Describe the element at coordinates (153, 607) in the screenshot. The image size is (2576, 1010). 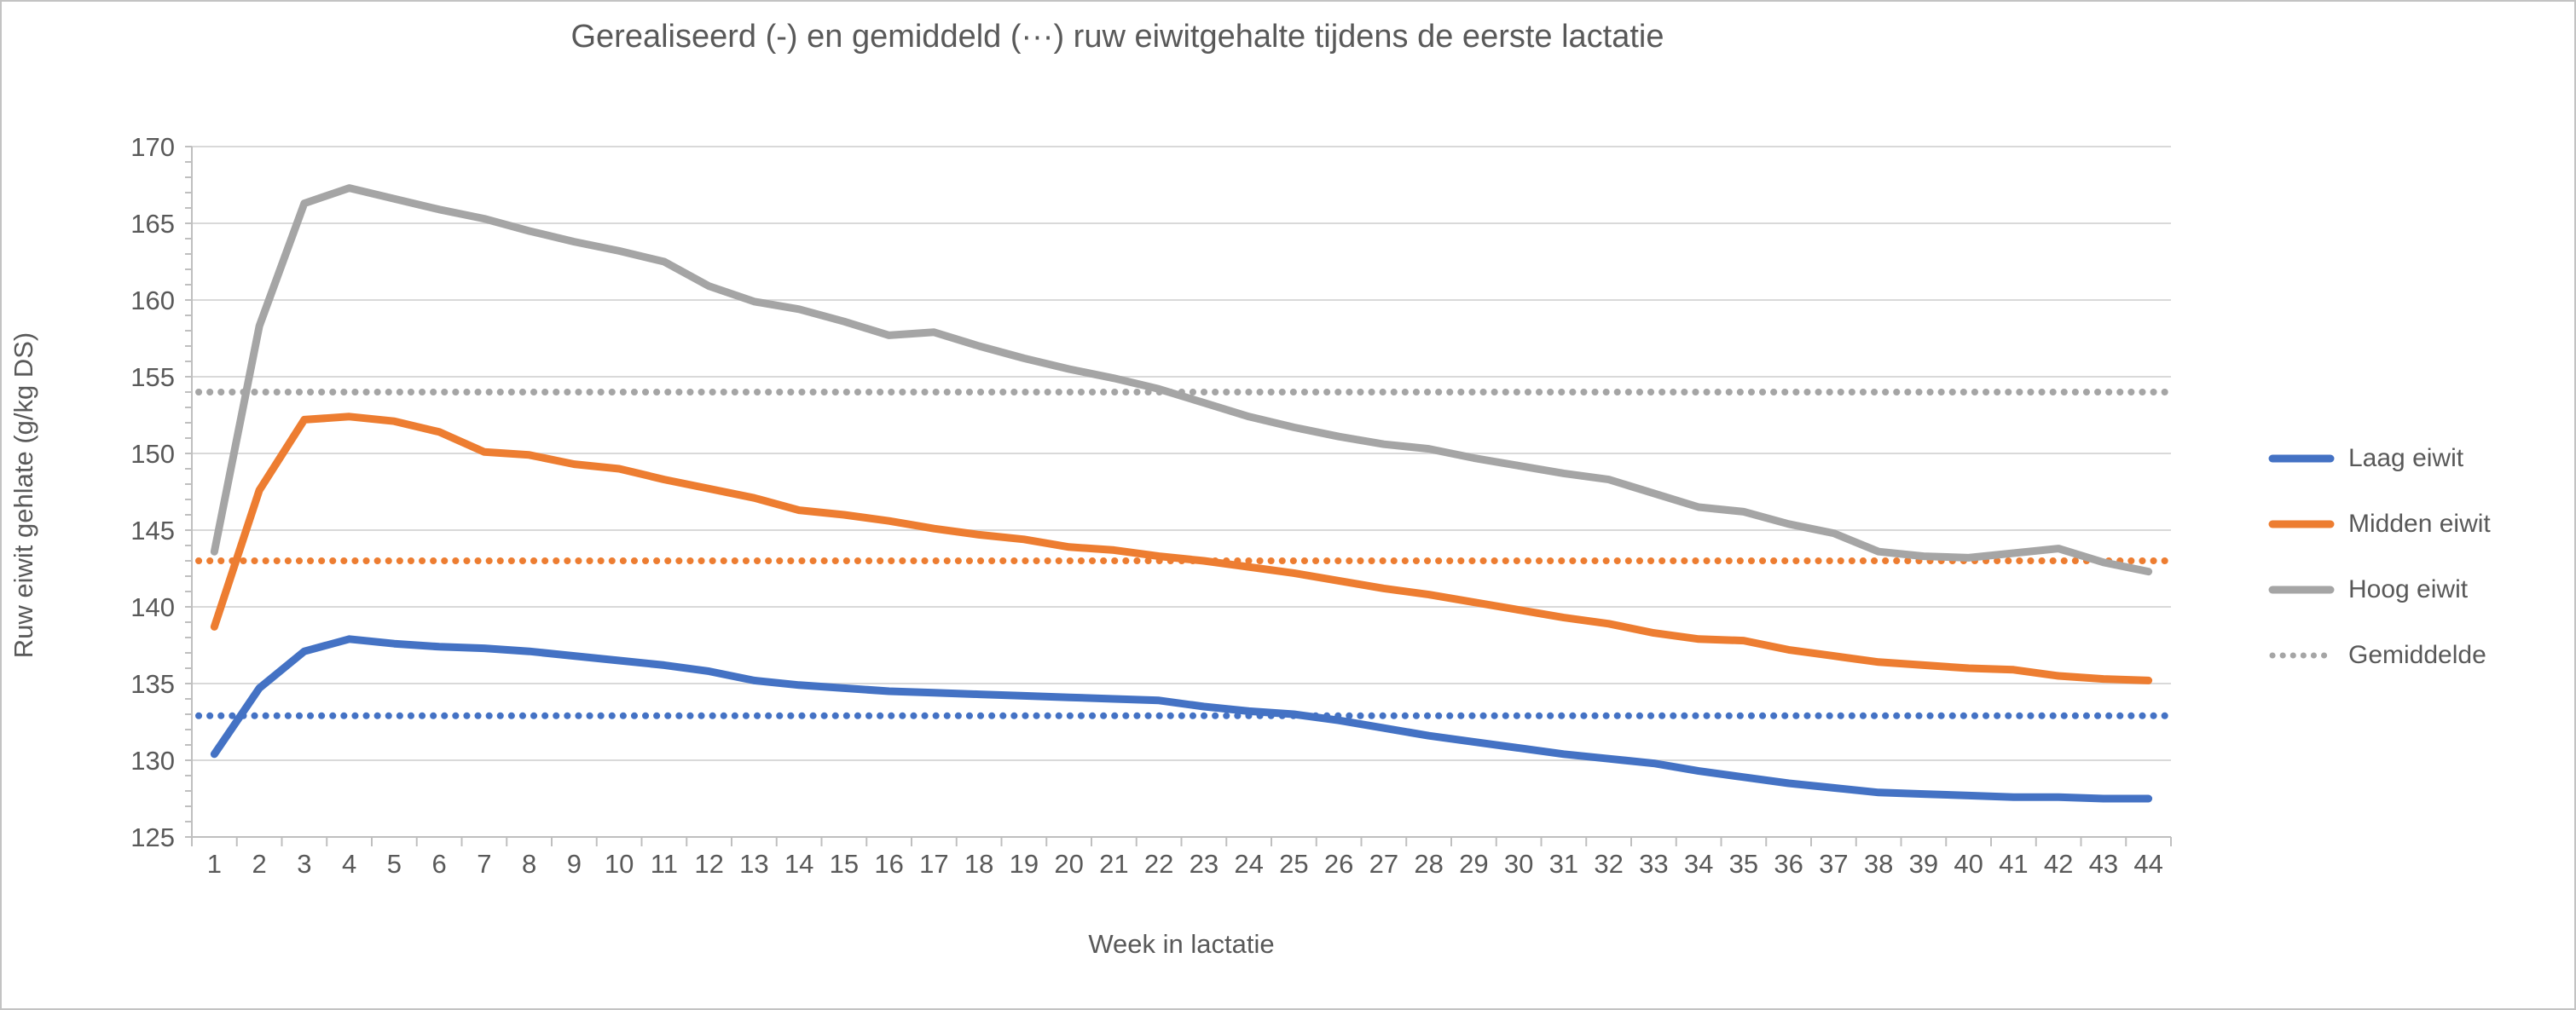
I see `y-tick-label: 140` at that location.